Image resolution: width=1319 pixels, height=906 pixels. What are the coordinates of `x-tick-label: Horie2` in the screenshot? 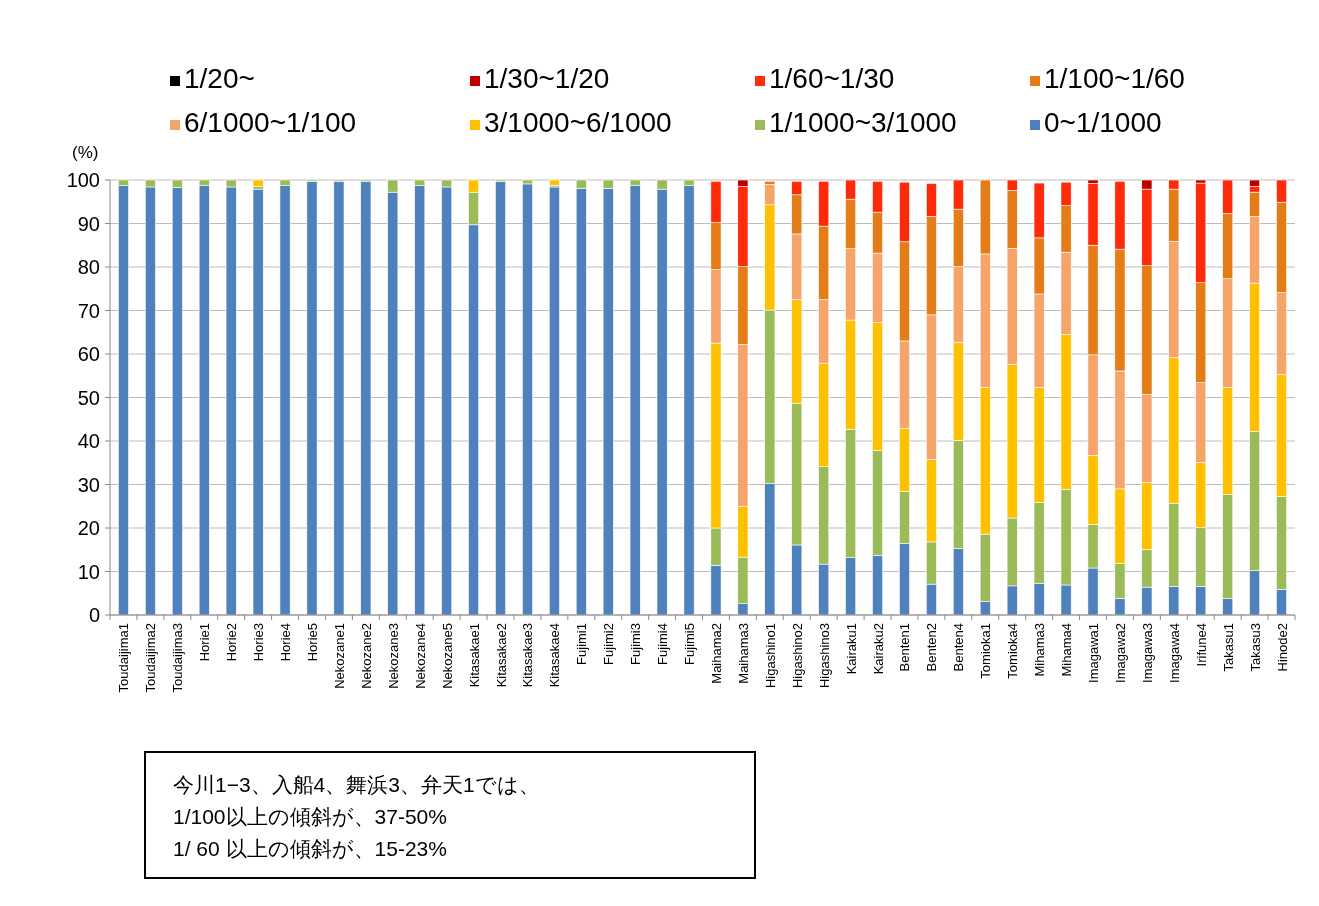 It's located at (232, 642).